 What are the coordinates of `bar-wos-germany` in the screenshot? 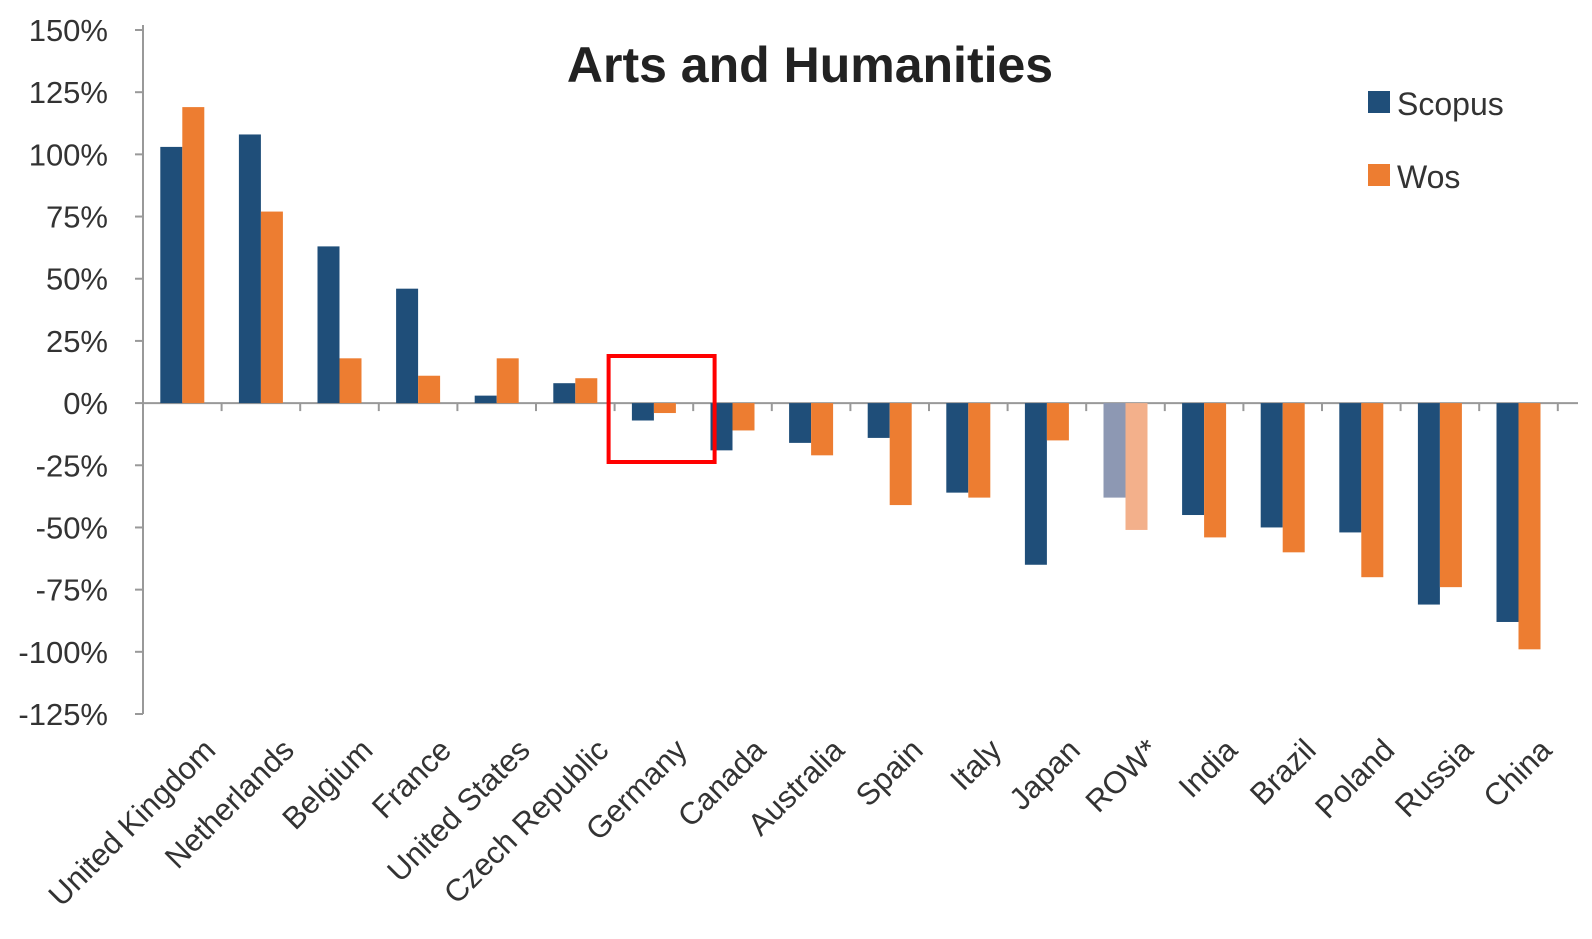 It's located at (664, 408).